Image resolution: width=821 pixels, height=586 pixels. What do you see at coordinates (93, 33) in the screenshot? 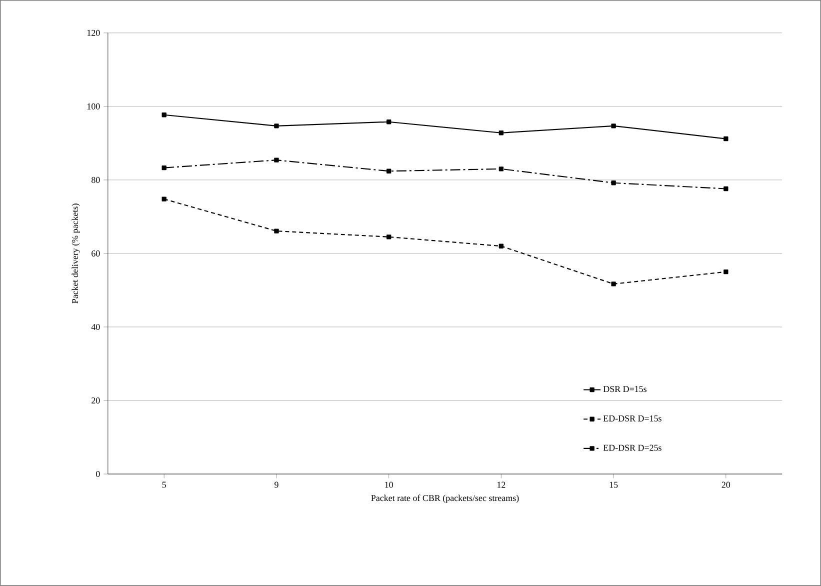
I see `y-tick-label: 120` at bounding box center [93, 33].